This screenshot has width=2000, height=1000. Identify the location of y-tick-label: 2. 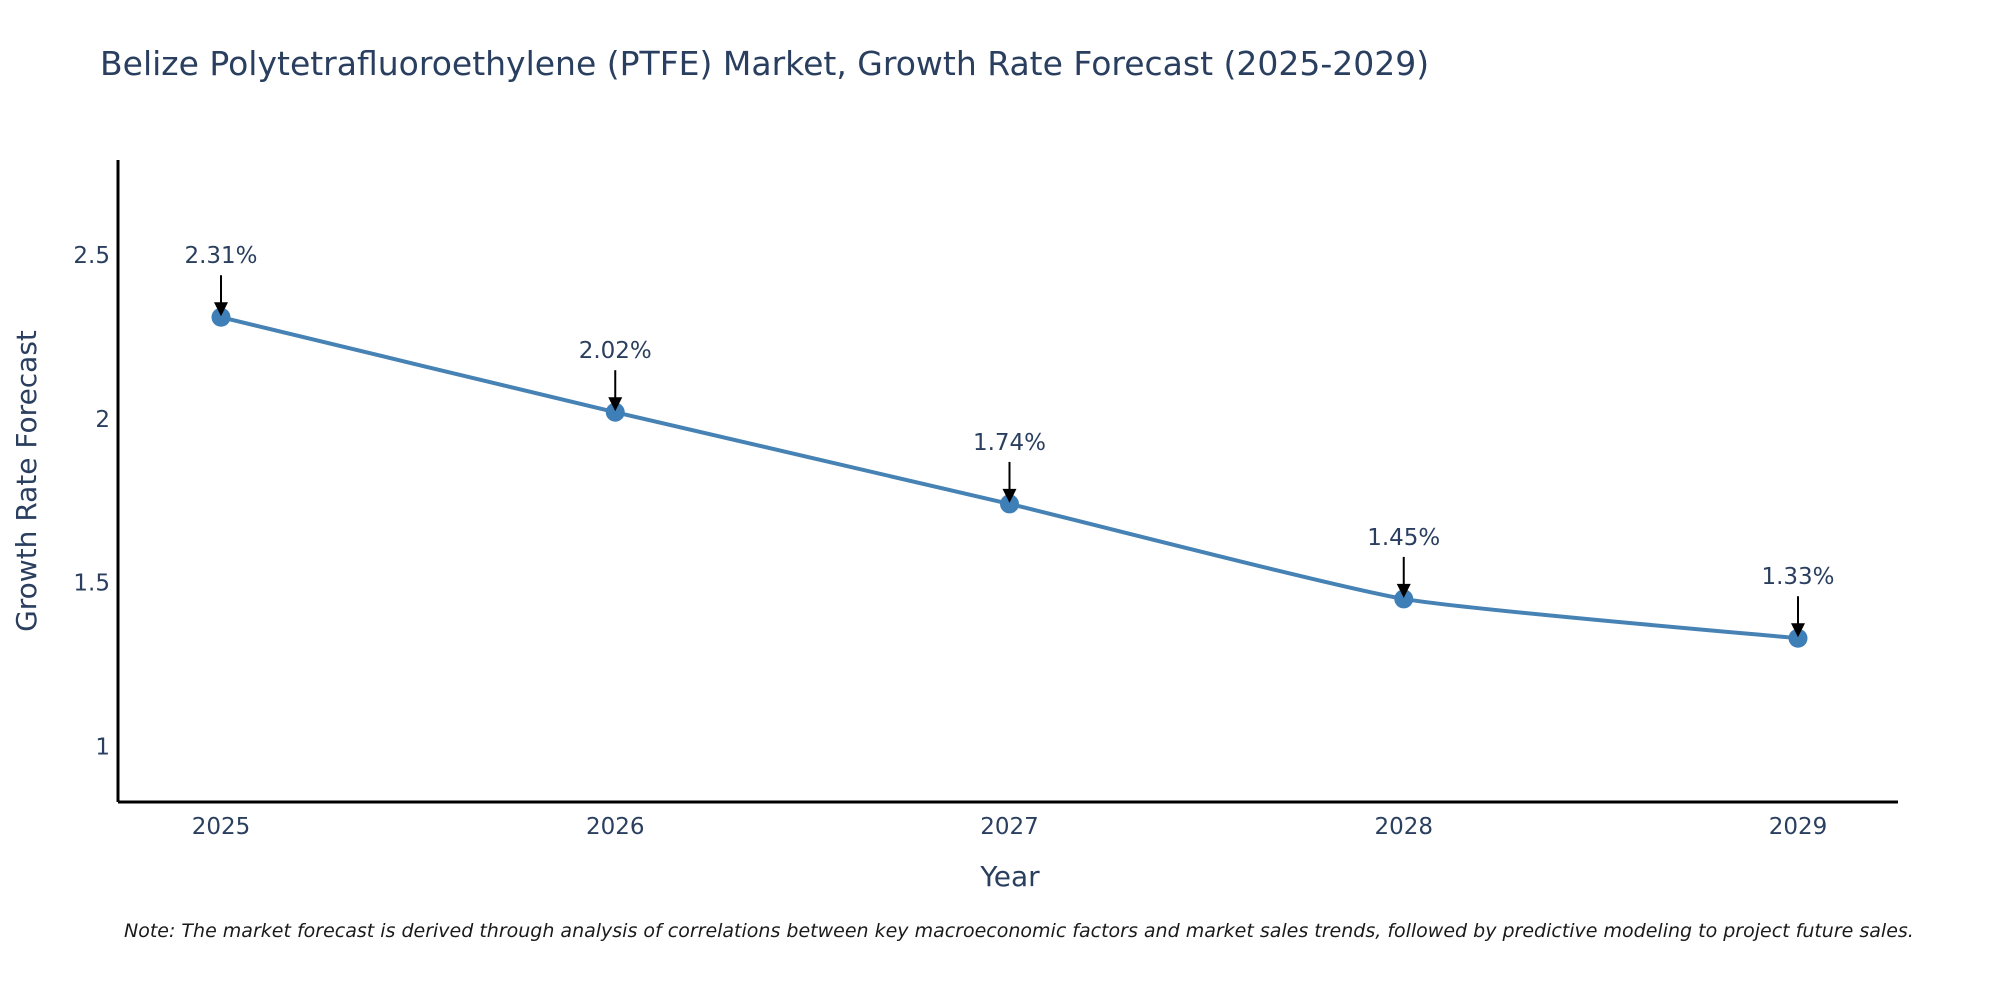
(102, 420).